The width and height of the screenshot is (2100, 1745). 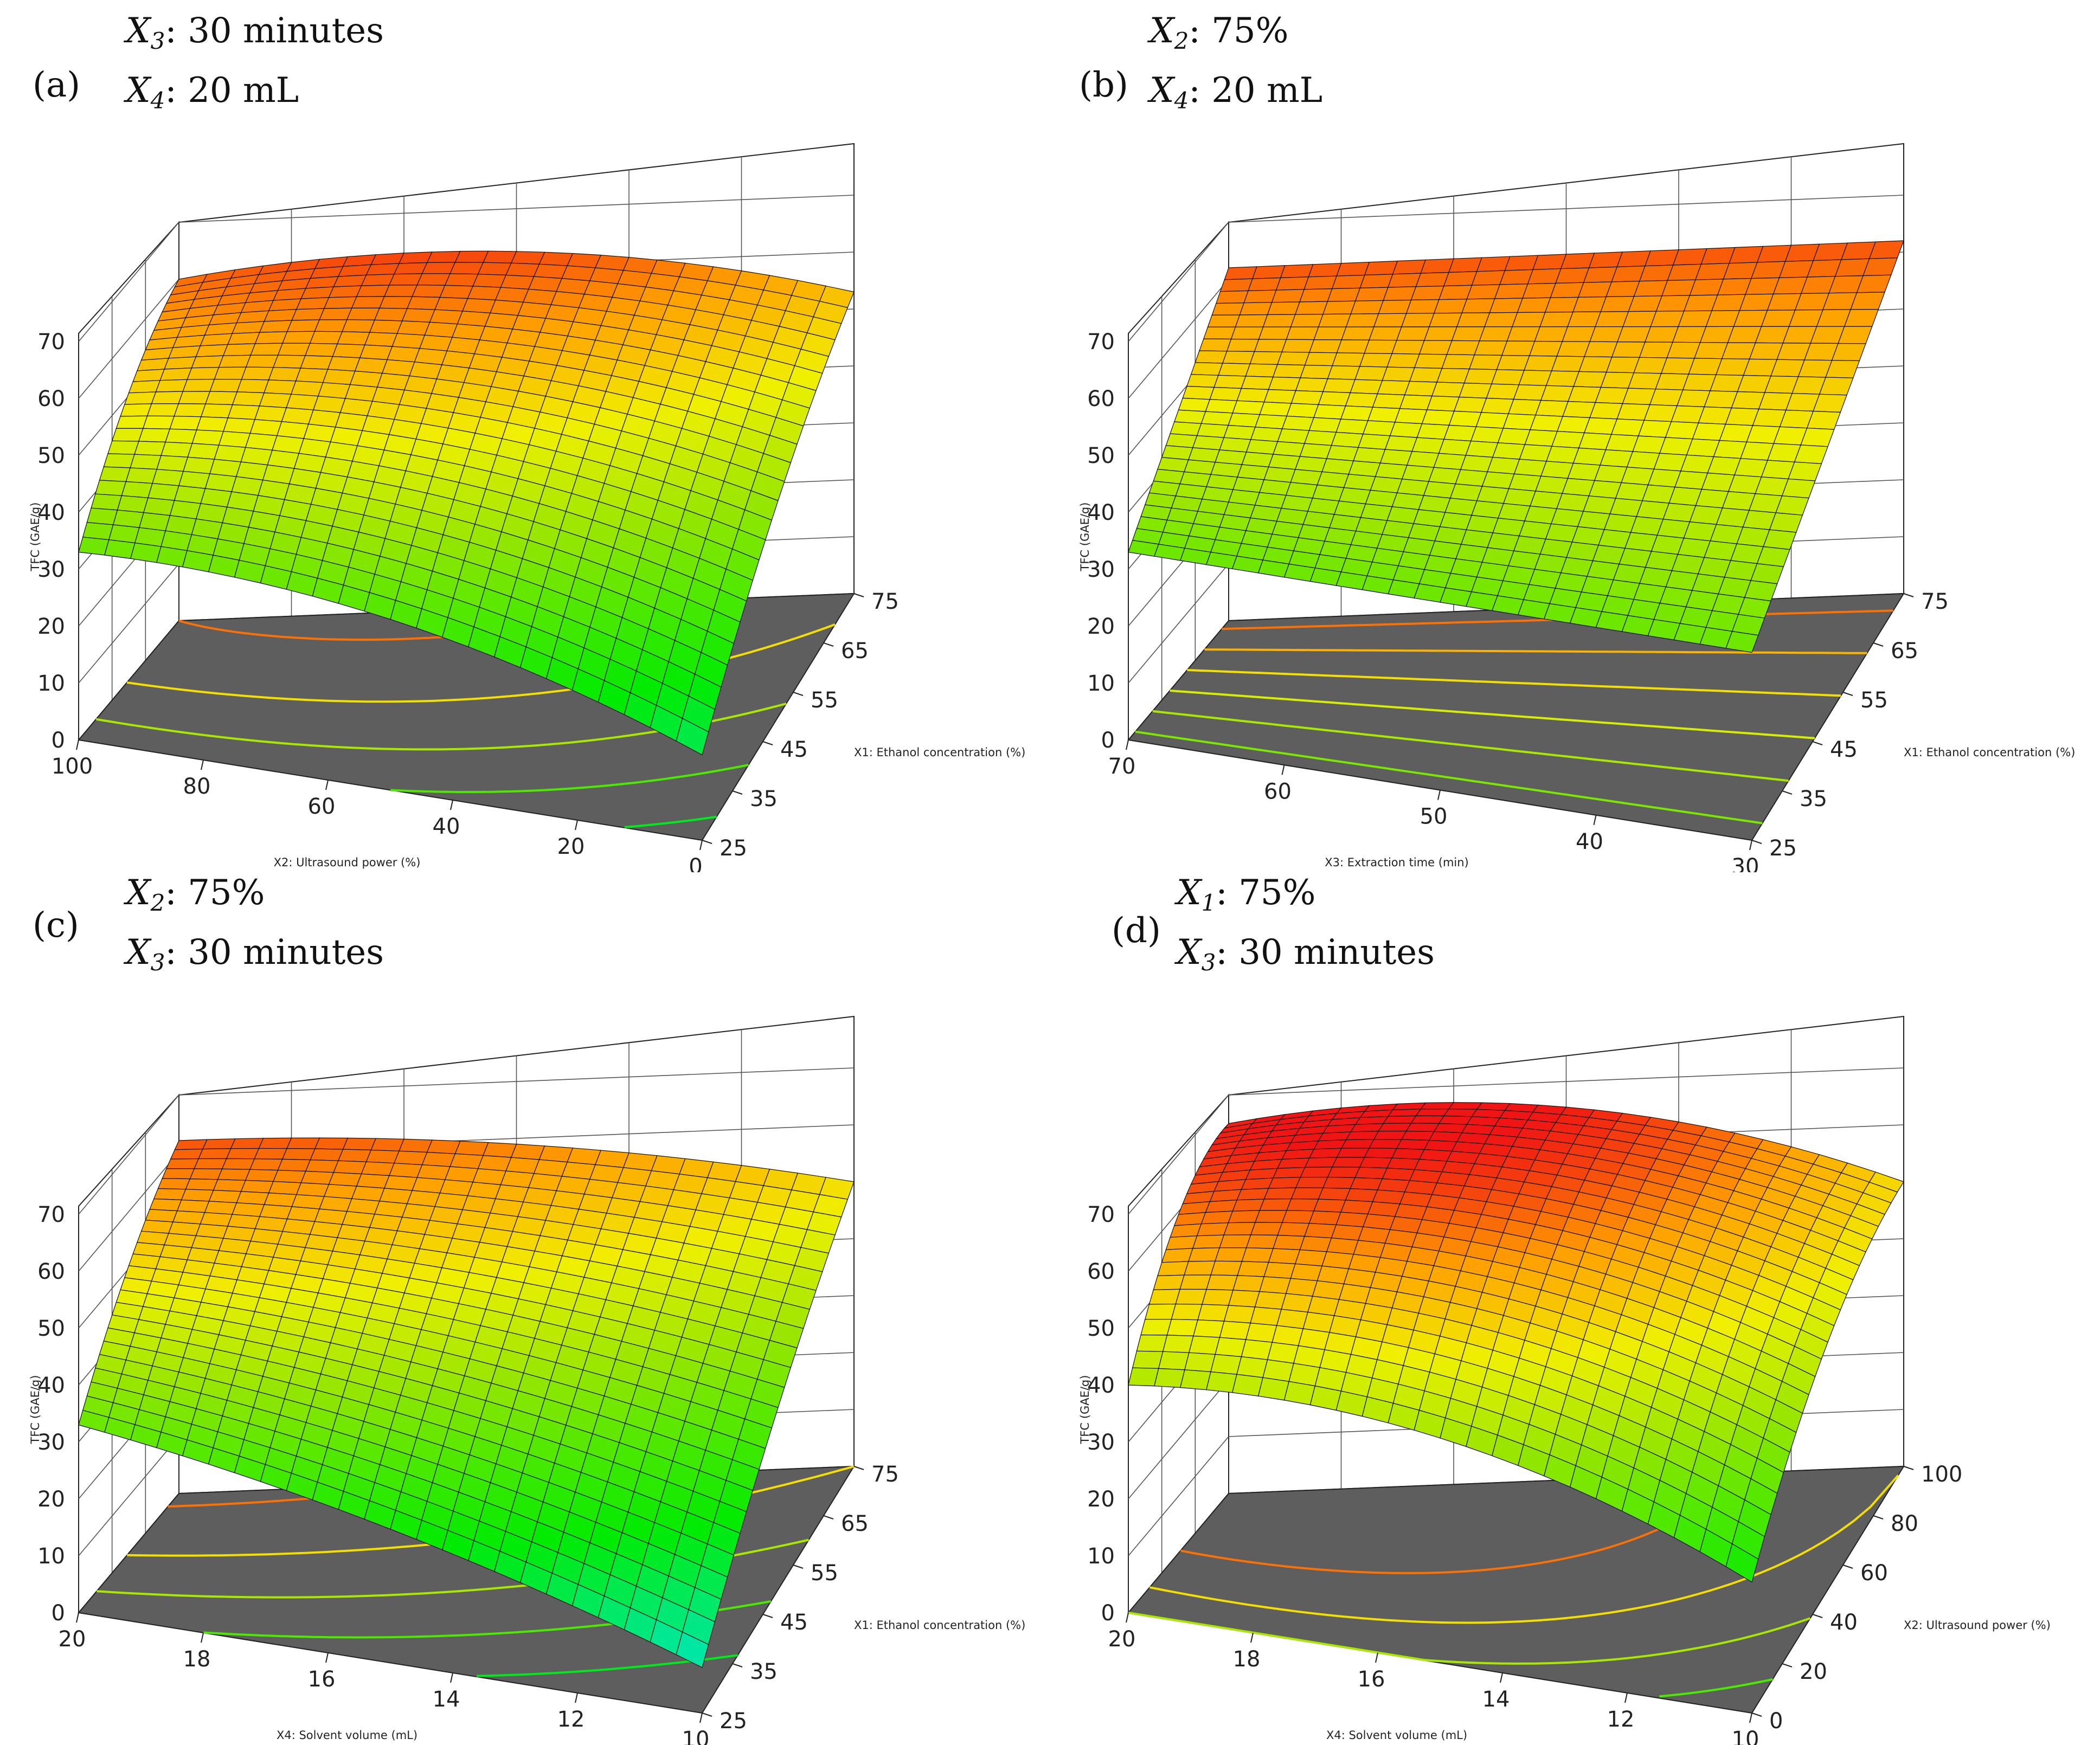 I want to click on panel-label: (d), so click(x=1136, y=931).